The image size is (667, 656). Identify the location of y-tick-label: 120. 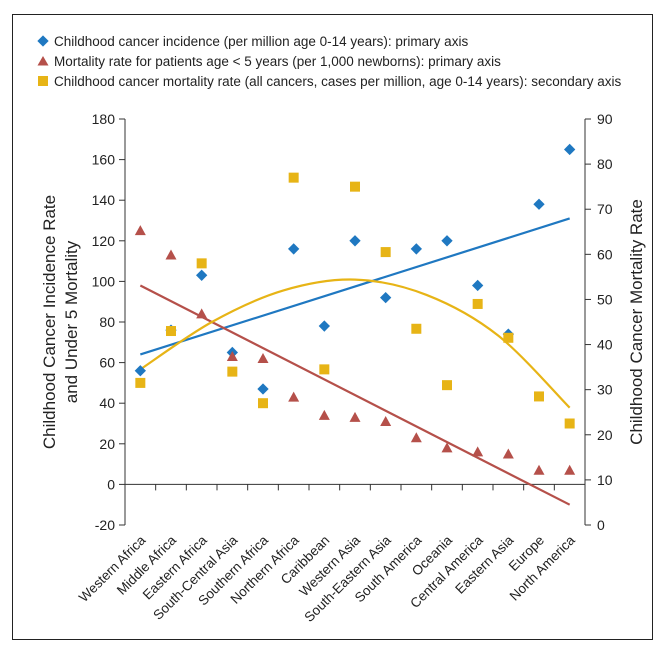
(104, 241).